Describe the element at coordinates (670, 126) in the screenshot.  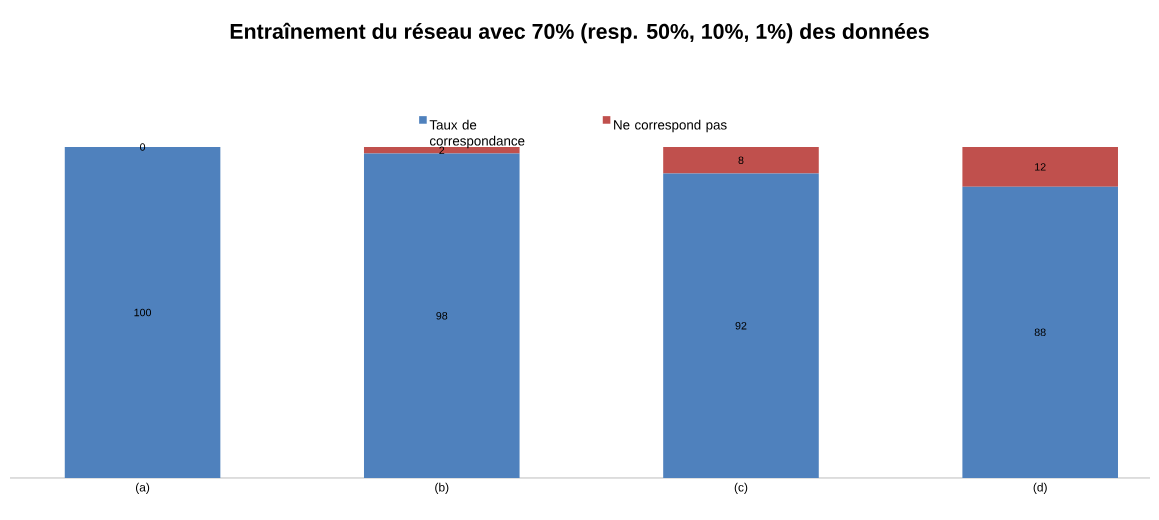
I see `legend-label: Ne correspond pas` at that location.